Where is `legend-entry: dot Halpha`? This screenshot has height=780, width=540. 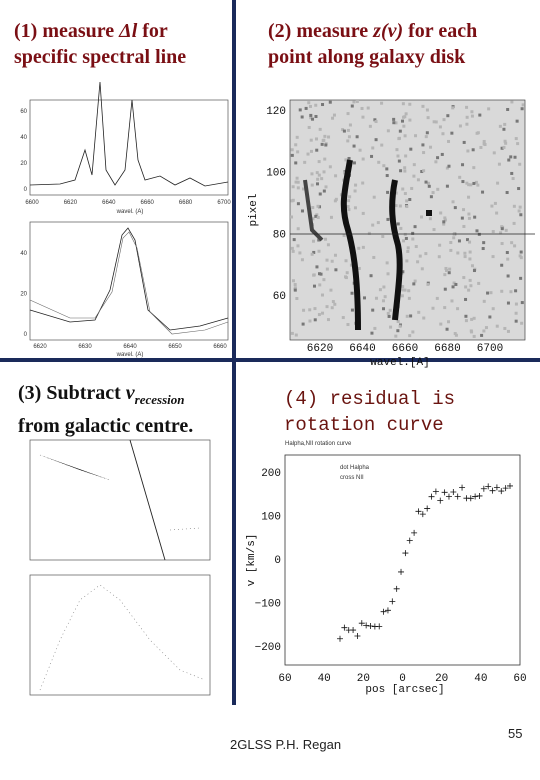
legend-entry: dot Halpha is located at coordinates (355, 468).